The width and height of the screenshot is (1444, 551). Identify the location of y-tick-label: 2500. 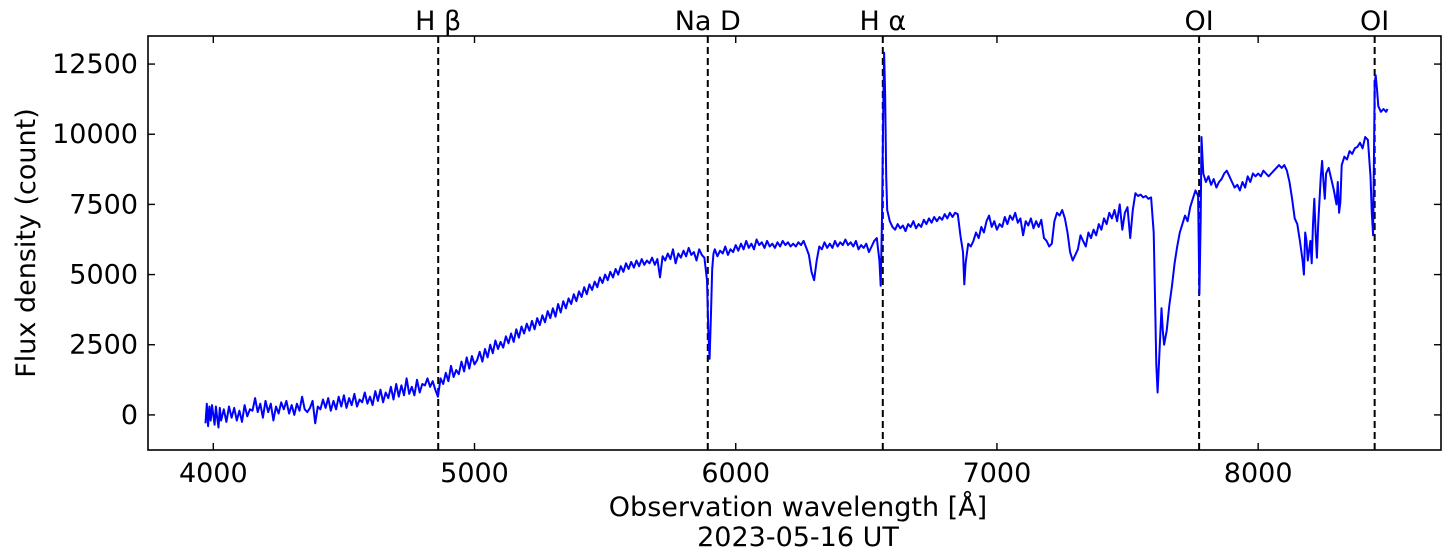
(103, 345).